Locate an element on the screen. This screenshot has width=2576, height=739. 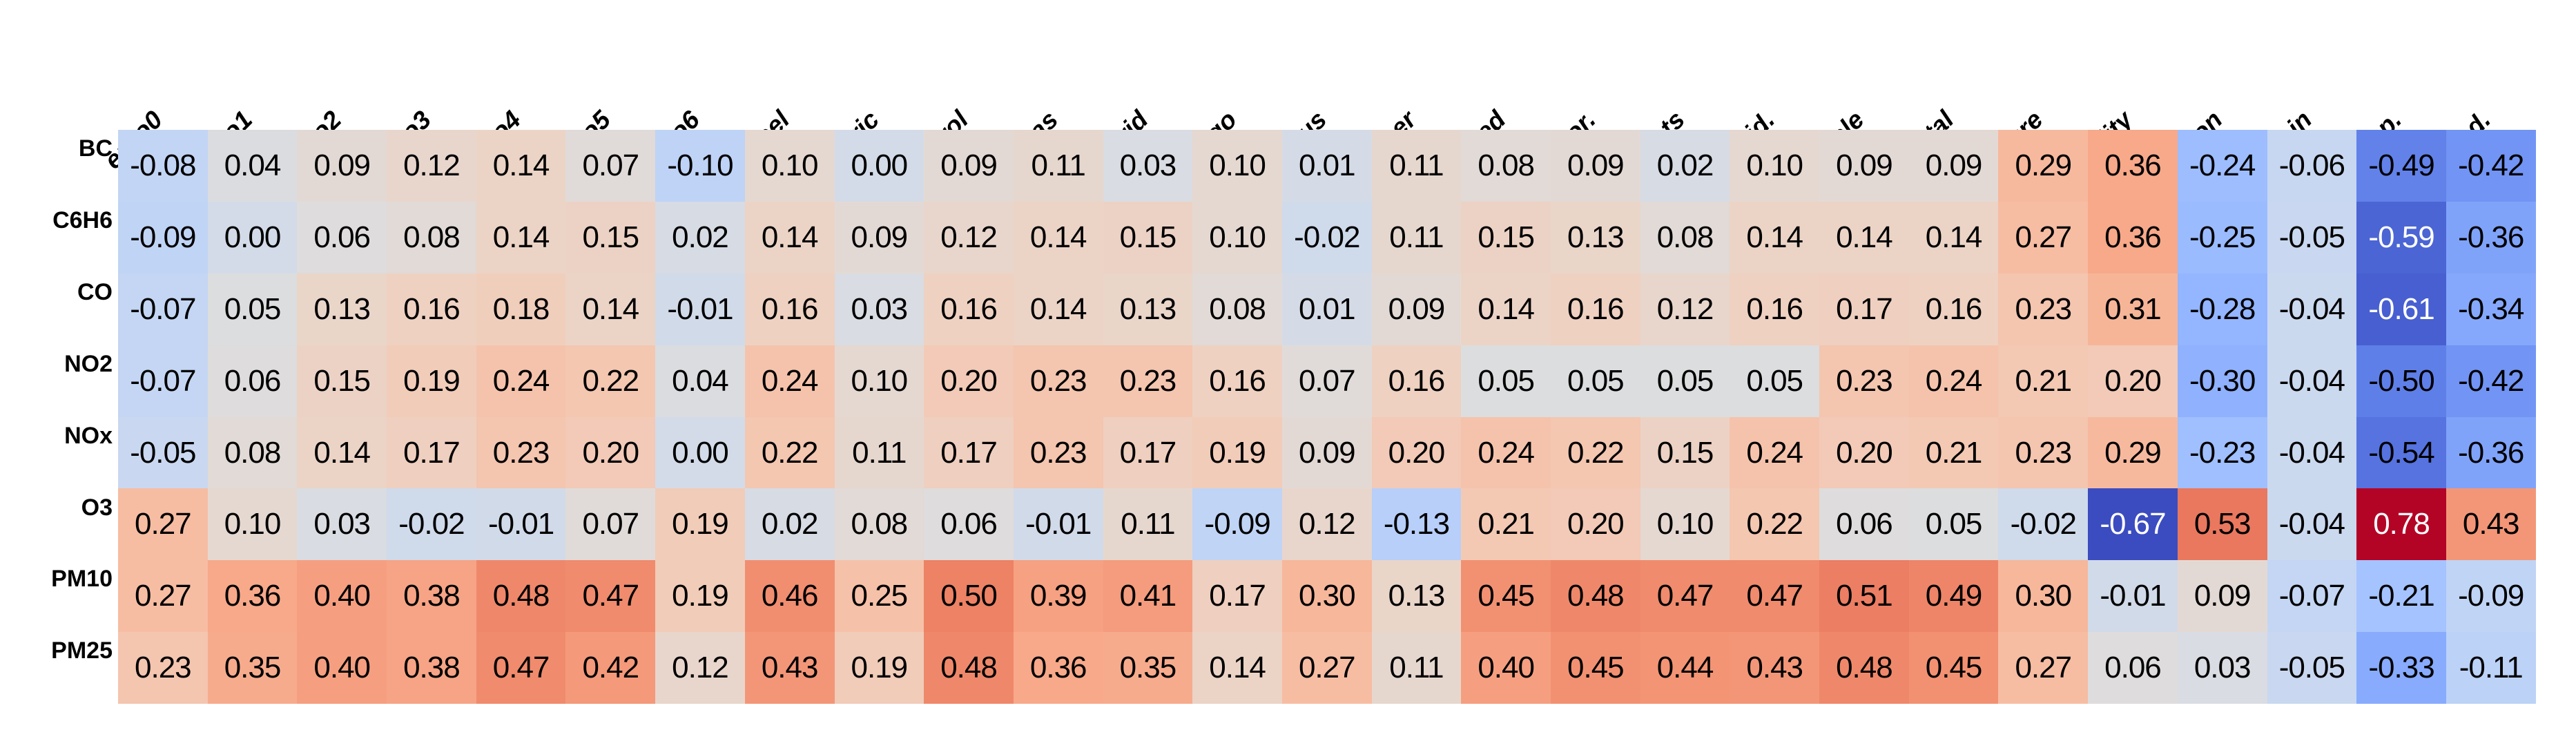
heatmap-cell: 0.43 is located at coordinates (790, 668).